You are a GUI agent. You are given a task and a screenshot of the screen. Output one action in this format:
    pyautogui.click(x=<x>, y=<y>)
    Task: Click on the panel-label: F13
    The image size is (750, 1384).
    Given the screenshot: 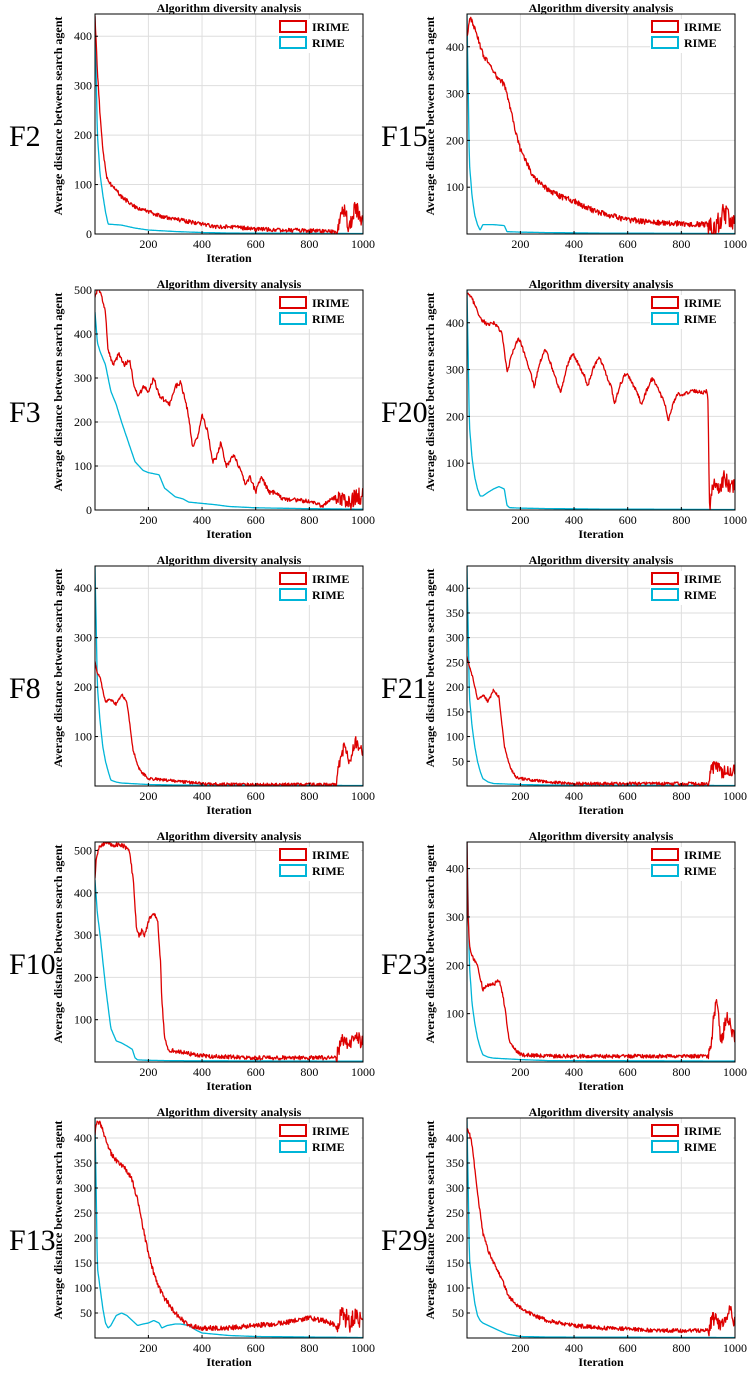 What is the action you would take?
    pyautogui.click(x=32, y=1240)
    